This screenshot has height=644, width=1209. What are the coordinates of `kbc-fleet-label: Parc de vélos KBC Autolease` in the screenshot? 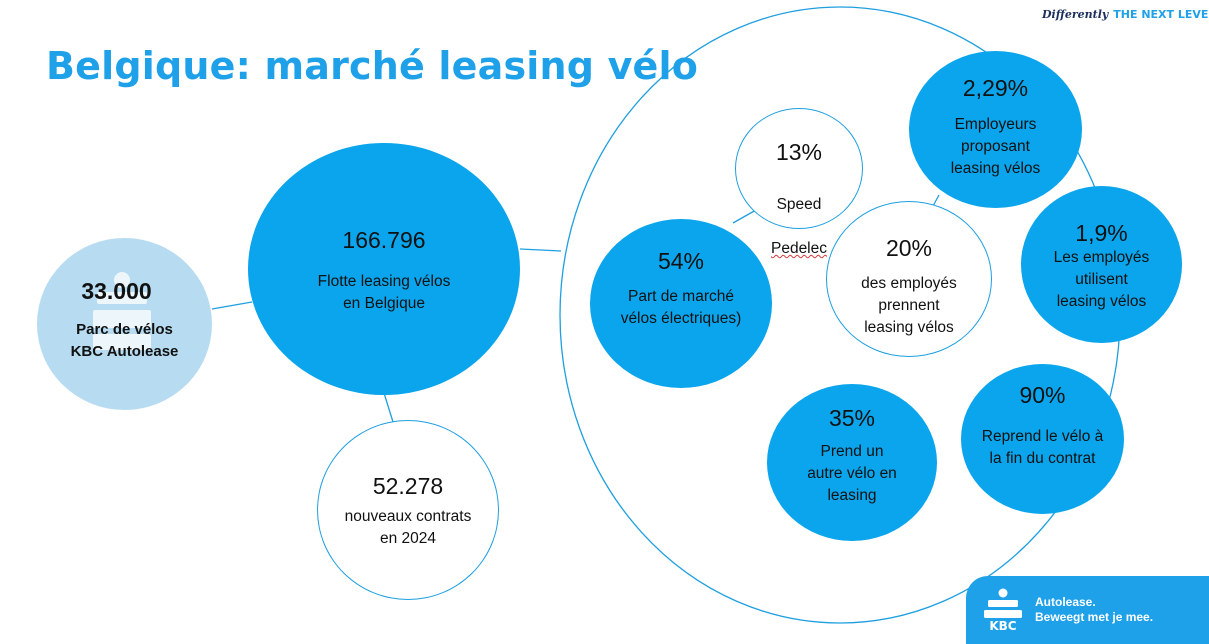 It's located at (124, 340).